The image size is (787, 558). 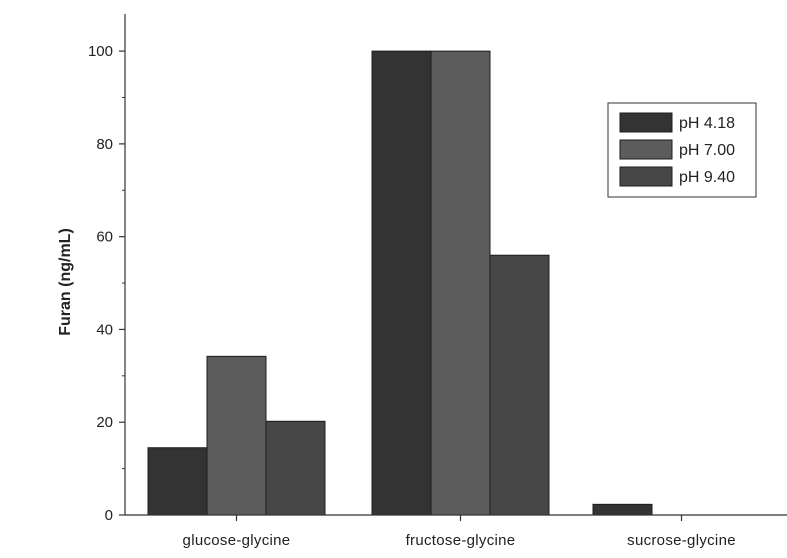 I want to click on x-category-label: glucose-glycine, so click(x=237, y=540).